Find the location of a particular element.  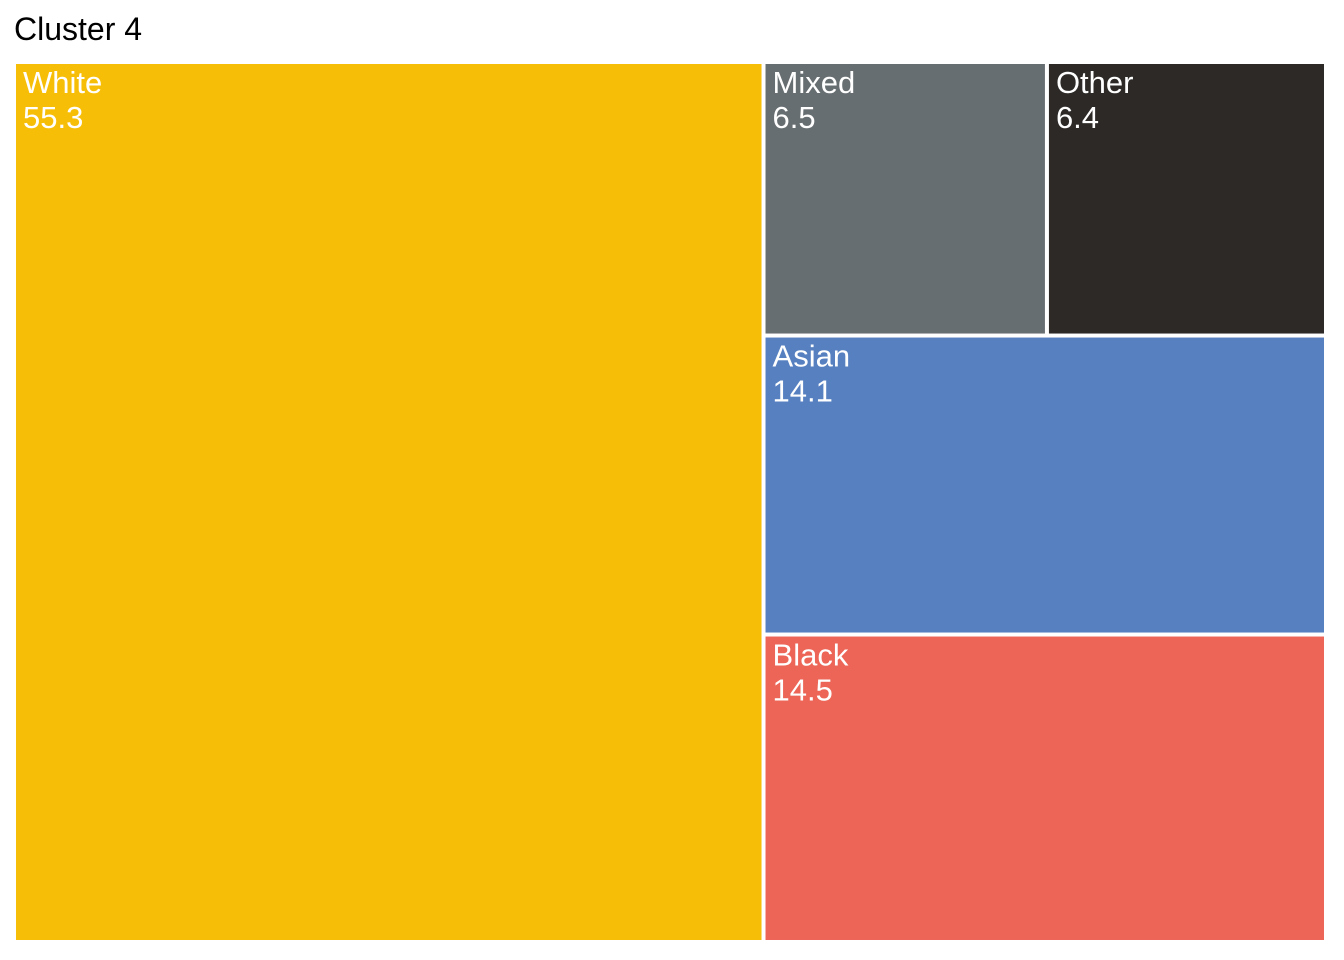

tile-rect-mixed is located at coordinates (905, 199).